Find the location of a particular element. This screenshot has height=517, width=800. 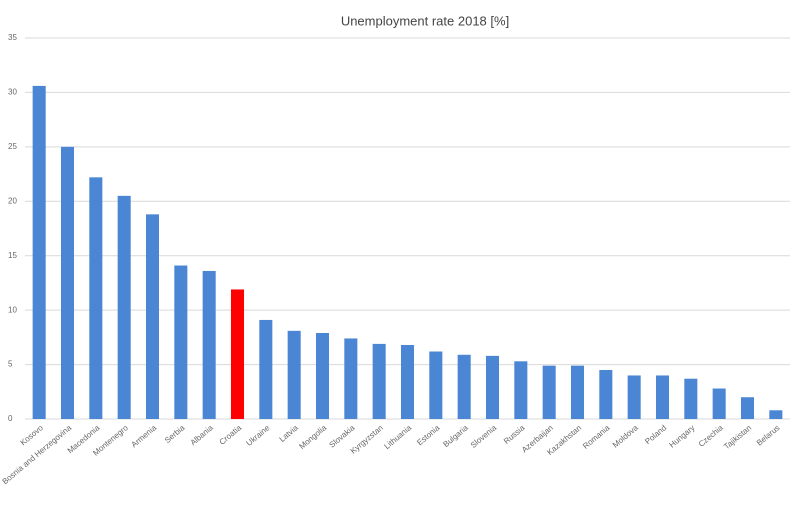

x-tick-label: Russia is located at coordinates (514, 434).